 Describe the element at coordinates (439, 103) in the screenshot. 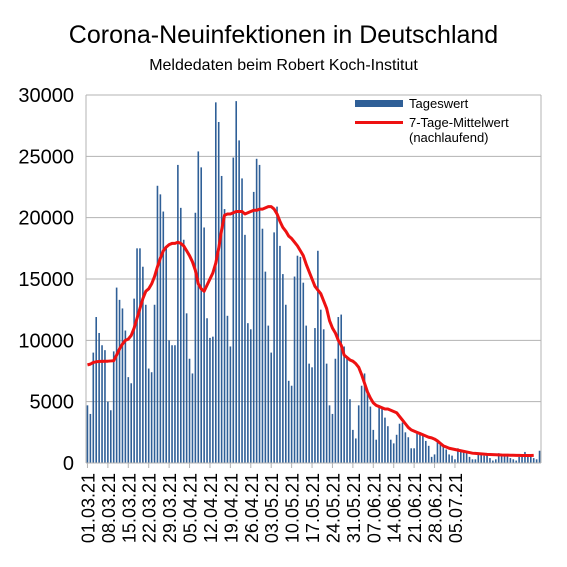

I see `legend-label-daily: Tageswert` at that location.